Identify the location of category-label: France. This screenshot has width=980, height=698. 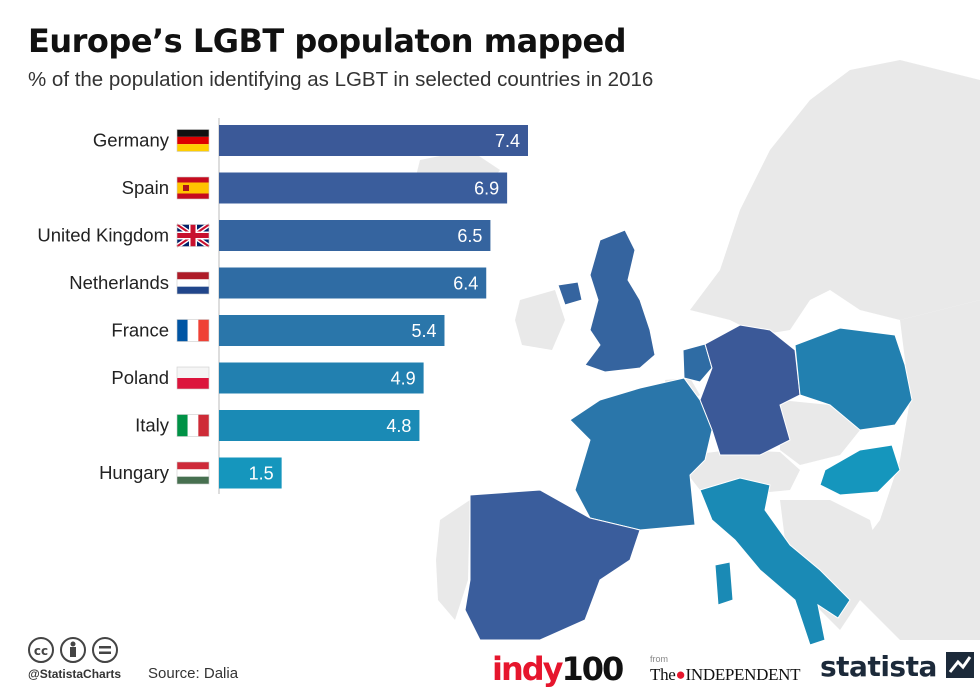
(140, 330).